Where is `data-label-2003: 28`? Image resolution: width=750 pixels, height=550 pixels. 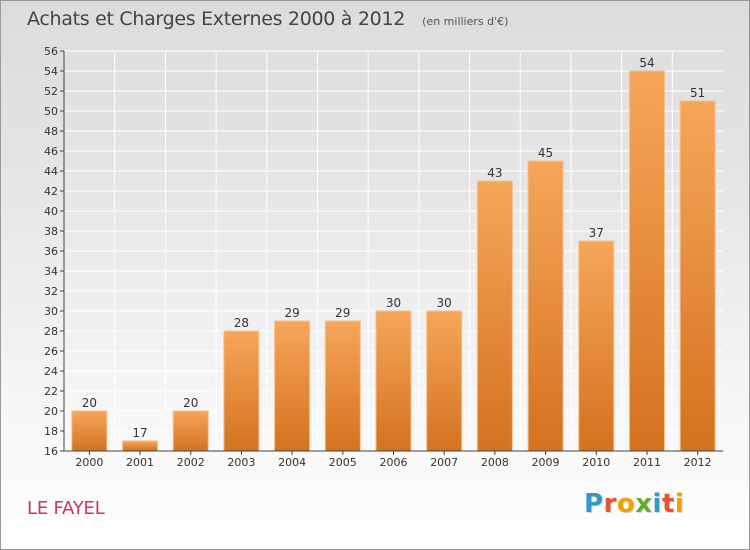
data-label-2003: 28 is located at coordinates (241, 323).